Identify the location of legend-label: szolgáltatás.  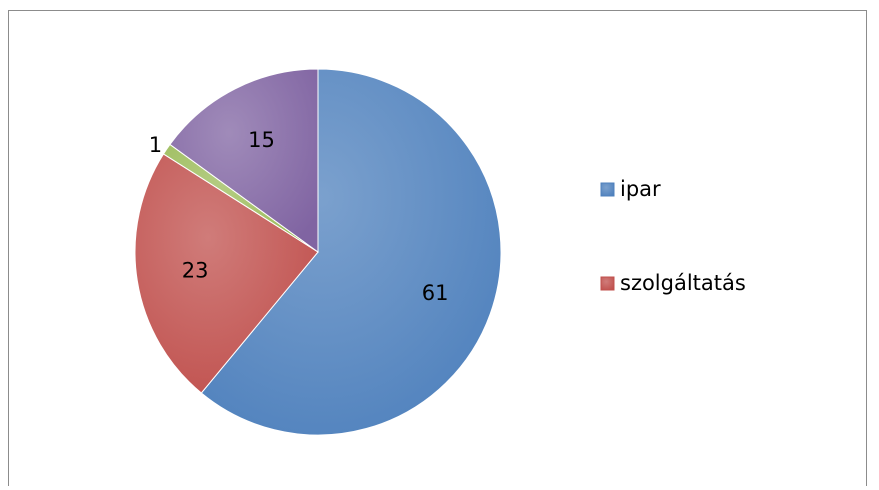
(683, 283).